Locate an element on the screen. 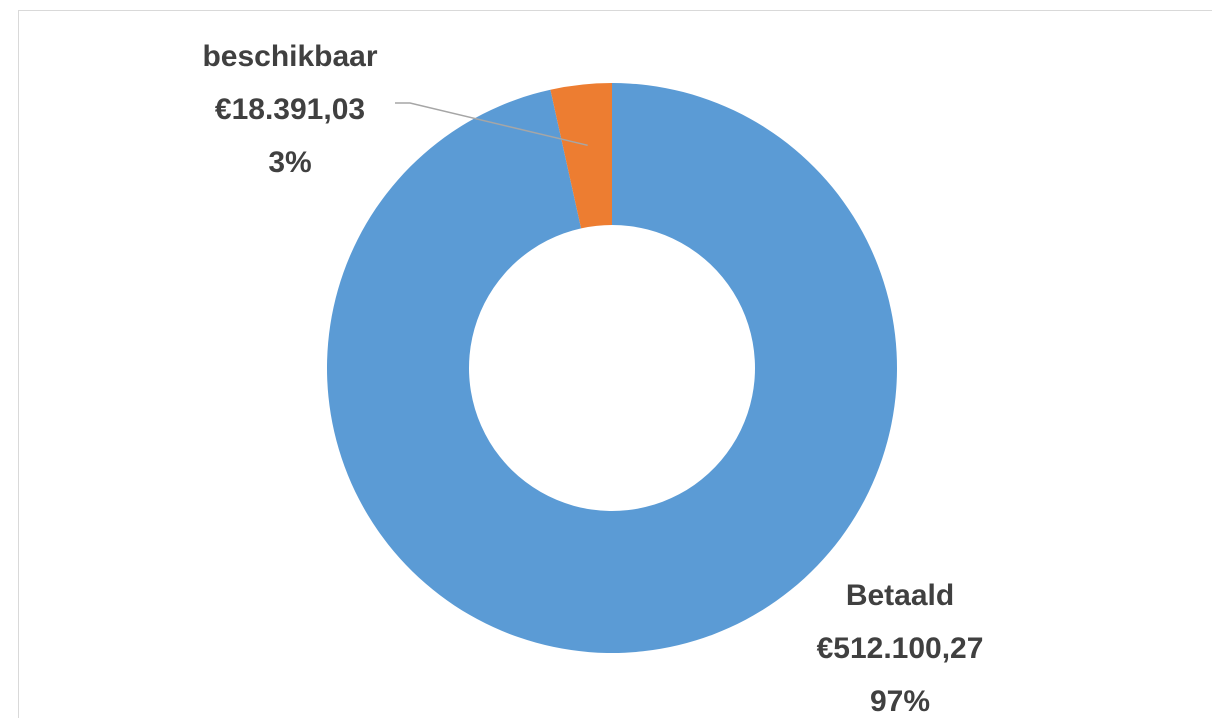 Image resolution: width=1212 pixels, height=718 pixels. slice-category-label: beschikbaar is located at coordinates (289, 56).